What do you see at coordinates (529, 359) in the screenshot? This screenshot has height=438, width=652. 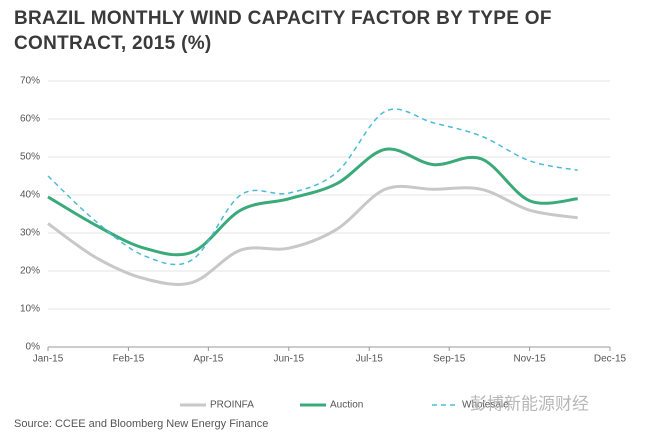 I see `x-tick-label: Nov-15` at bounding box center [529, 359].